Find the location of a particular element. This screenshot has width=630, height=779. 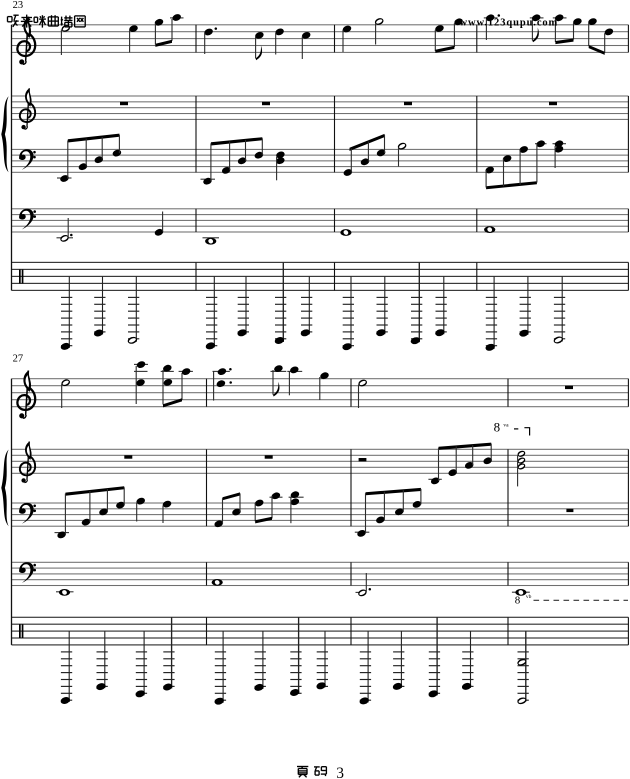

svg-text: va is located at coordinates (506, 426).